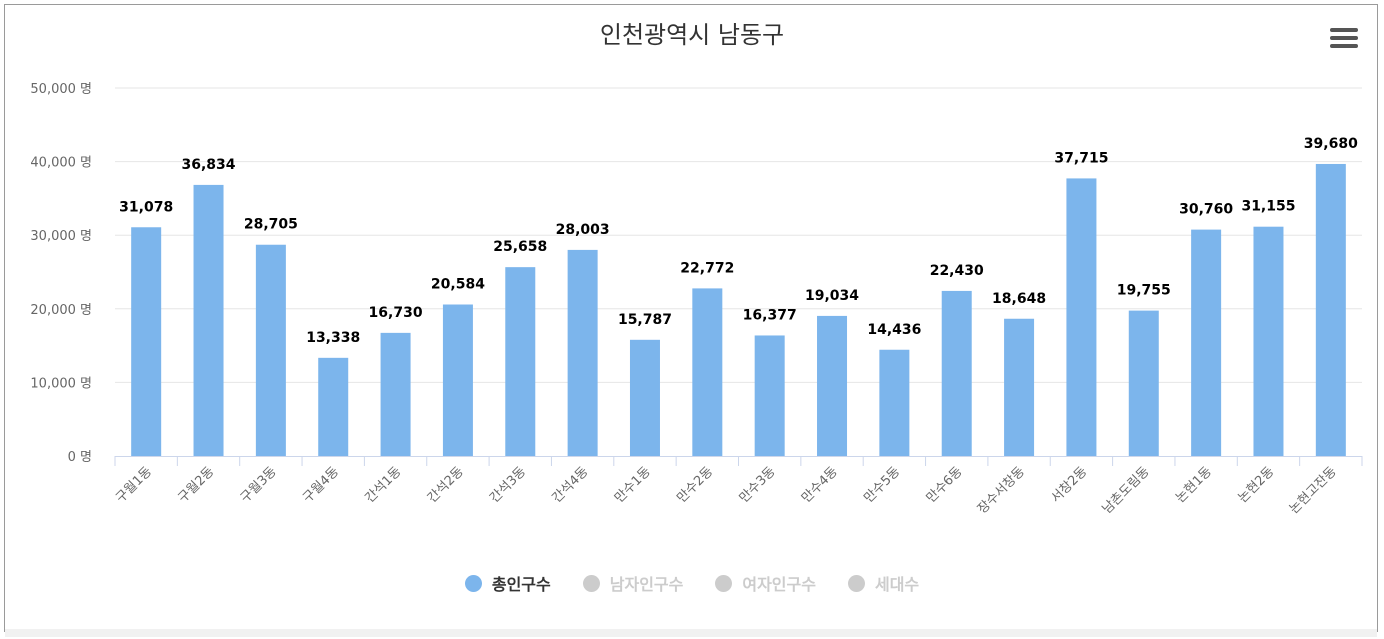 This screenshot has height=639, width=1384. What do you see at coordinates (61, 163) in the screenshot?
I see `y-tick-label: 40,000 명` at bounding box center [61, 163].